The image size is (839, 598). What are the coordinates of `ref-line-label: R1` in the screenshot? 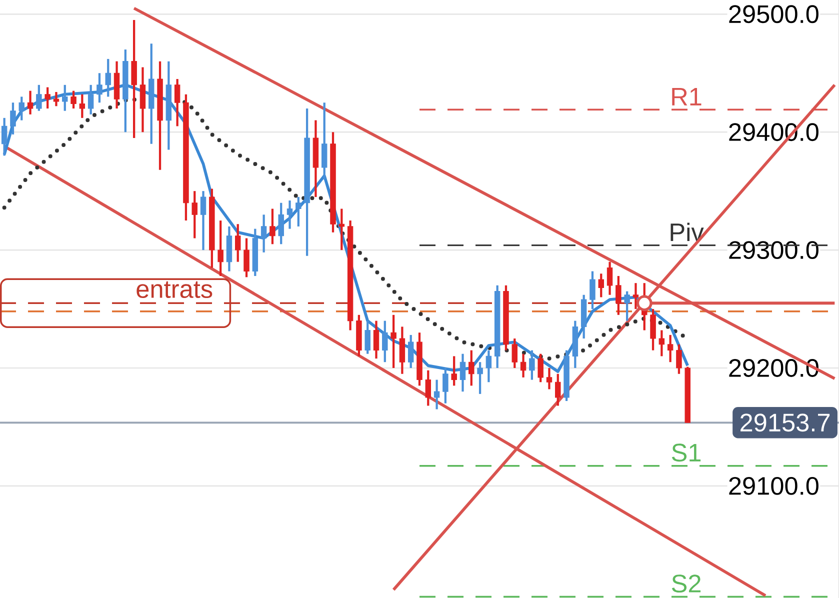 It's located at (687, 97).